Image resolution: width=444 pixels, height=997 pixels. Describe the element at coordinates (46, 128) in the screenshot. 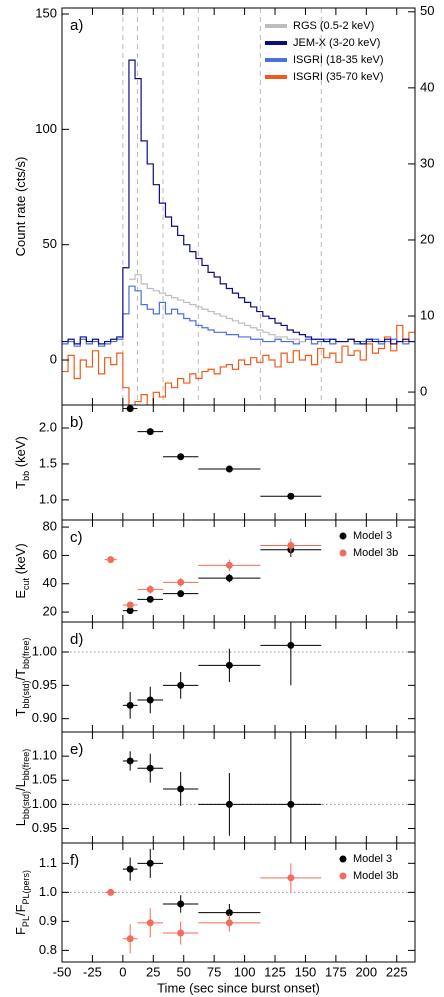

I see `y-tick-label: 100` at that location.